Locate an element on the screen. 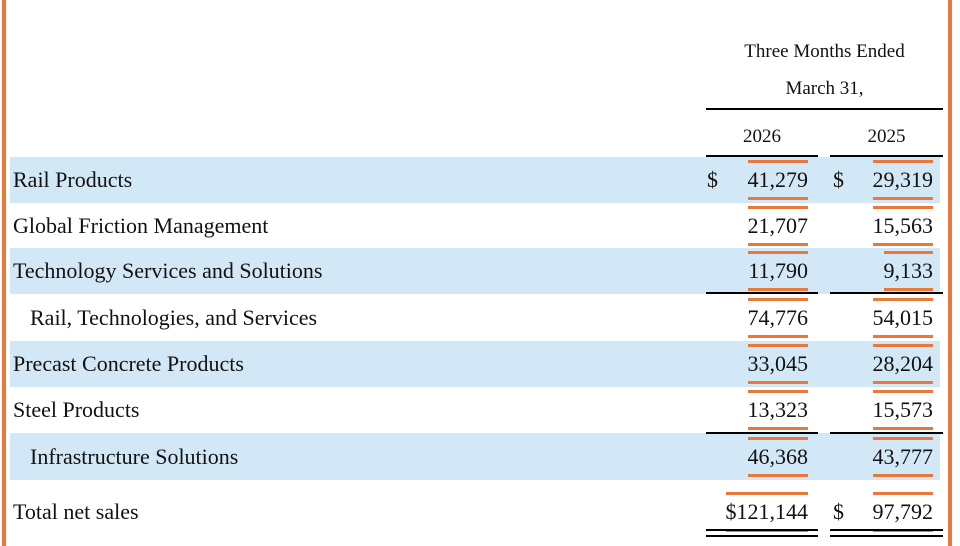 The width and height of the screenshot is (960, 546). value-cell: 46,368 is located at coordinates (777, 456).